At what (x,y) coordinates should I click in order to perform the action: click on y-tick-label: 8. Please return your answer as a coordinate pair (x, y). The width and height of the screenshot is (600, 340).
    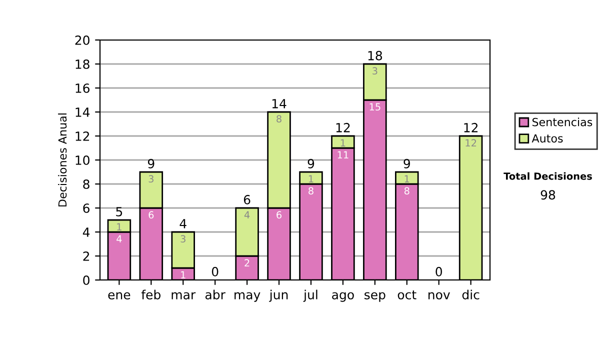
    Looking at the image, I should click on (86, 184).